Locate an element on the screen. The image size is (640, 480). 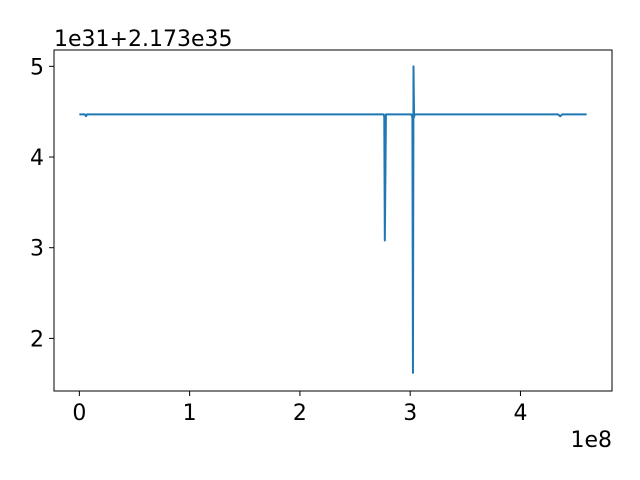
x-tick-label: 1 is located at coordinates (190, 413).